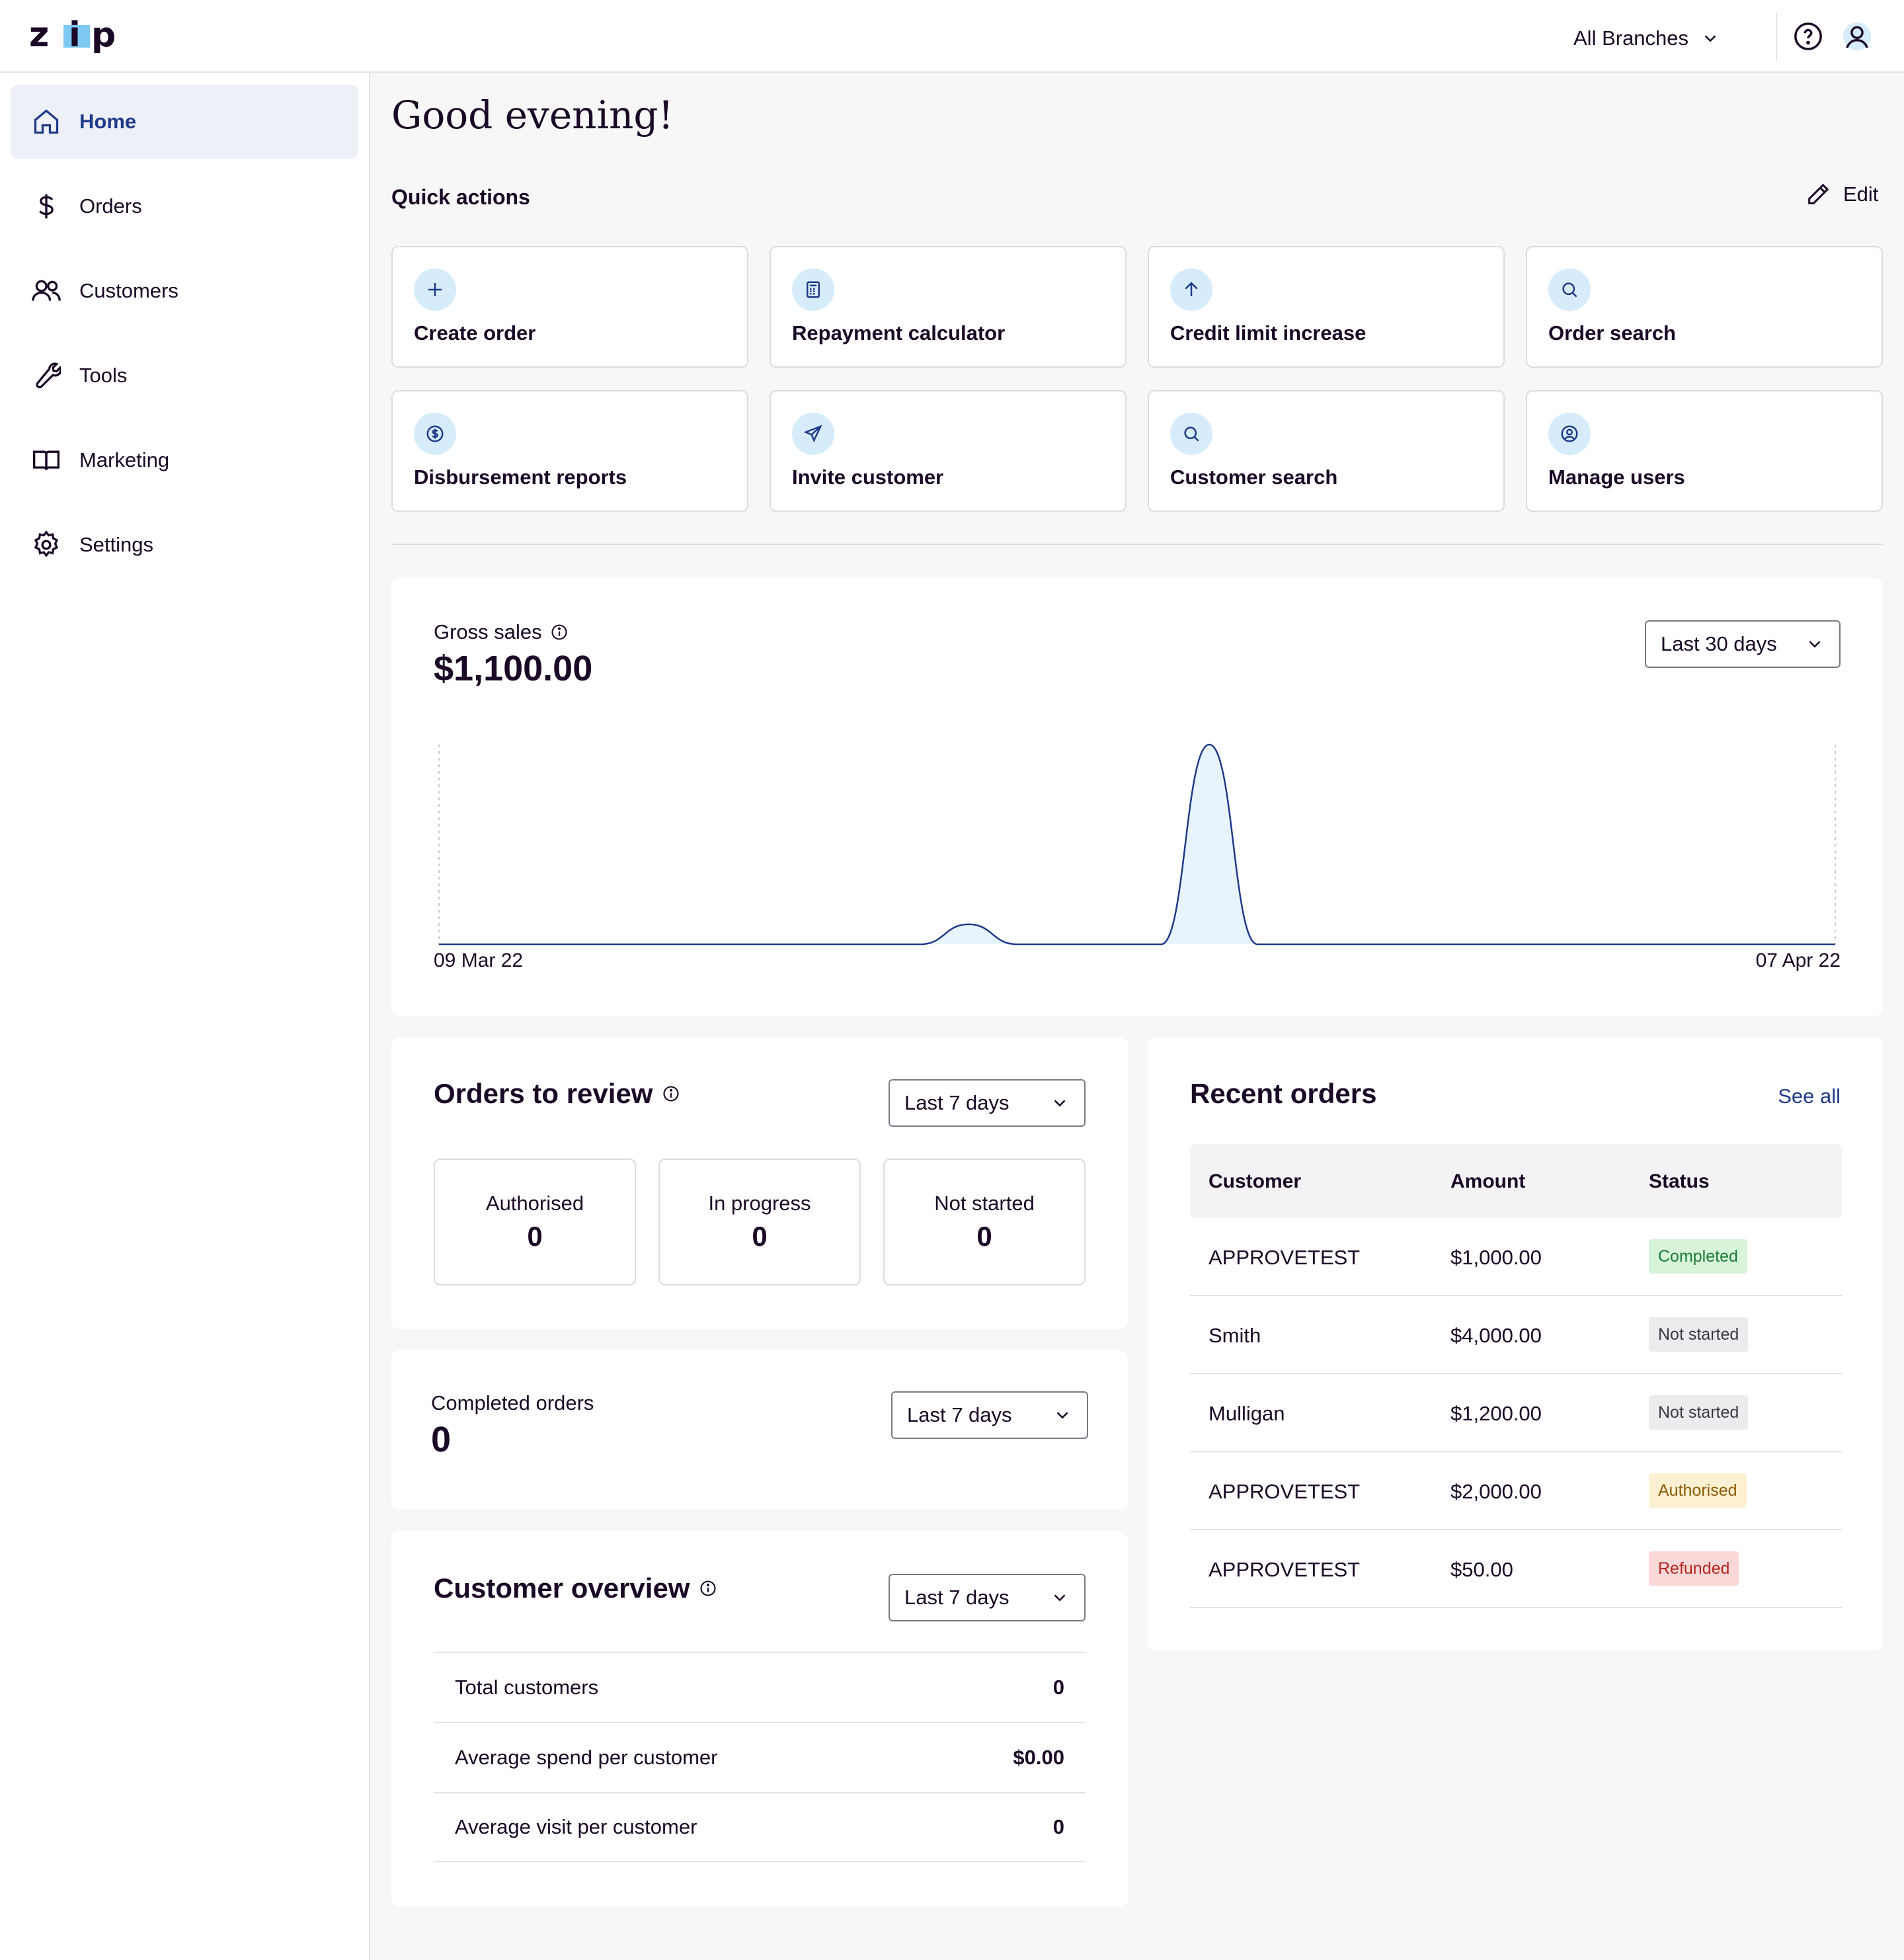  What do you see at coordinates (534, 1203) in the screenshot?
I see `stat-label: Authorised` at bounding box center [534, 1203].